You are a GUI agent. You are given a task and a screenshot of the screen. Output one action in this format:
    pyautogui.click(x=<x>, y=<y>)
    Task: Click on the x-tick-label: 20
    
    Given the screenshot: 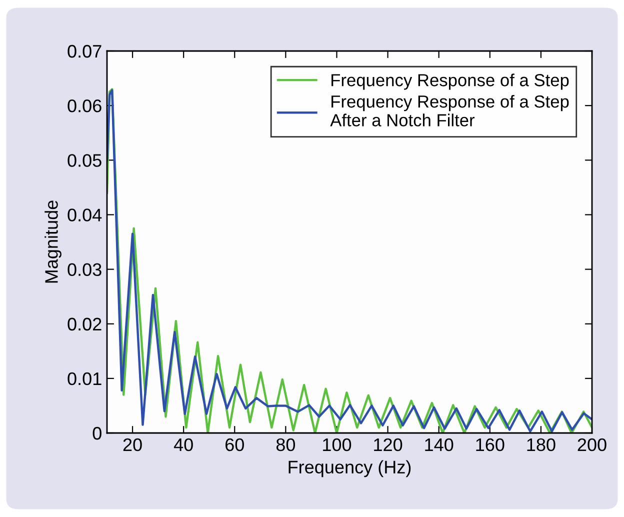 What is the action you would take?
    pyautogui.click(x=132, y=445)
    